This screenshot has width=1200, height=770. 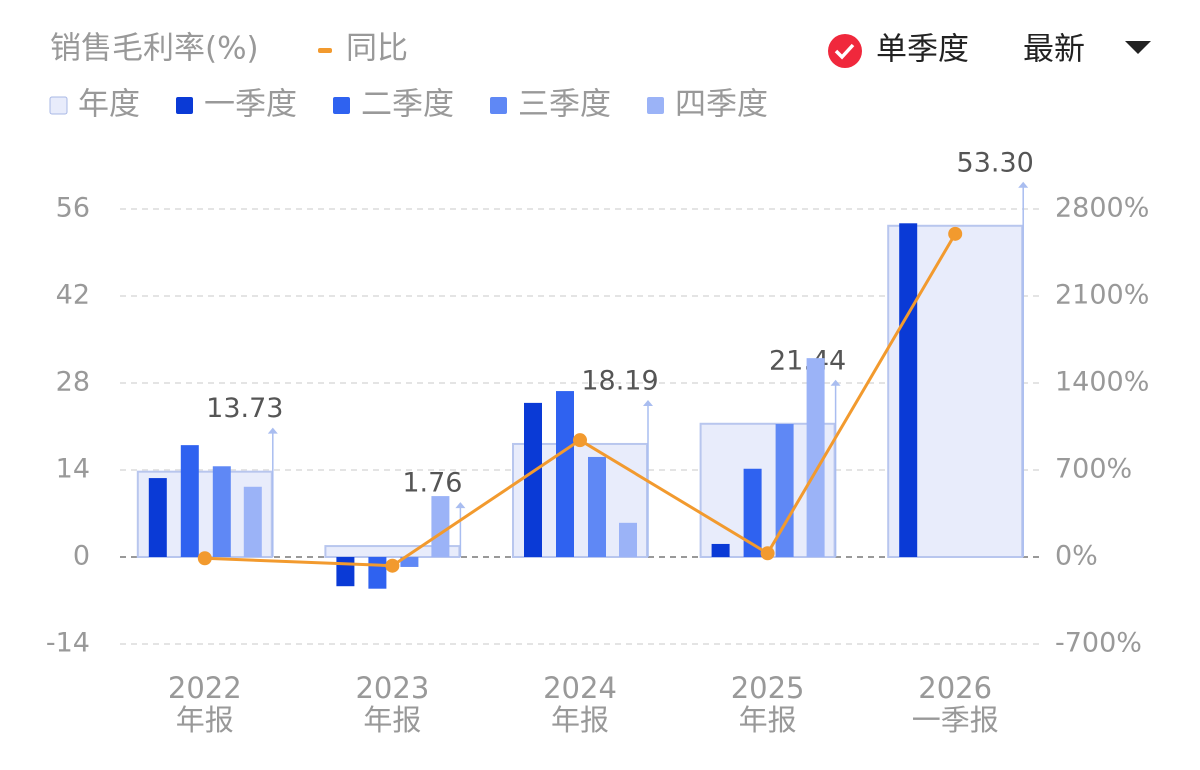 I want to click on y2-tick-label: 2100%, so click(x=1102, y=295).